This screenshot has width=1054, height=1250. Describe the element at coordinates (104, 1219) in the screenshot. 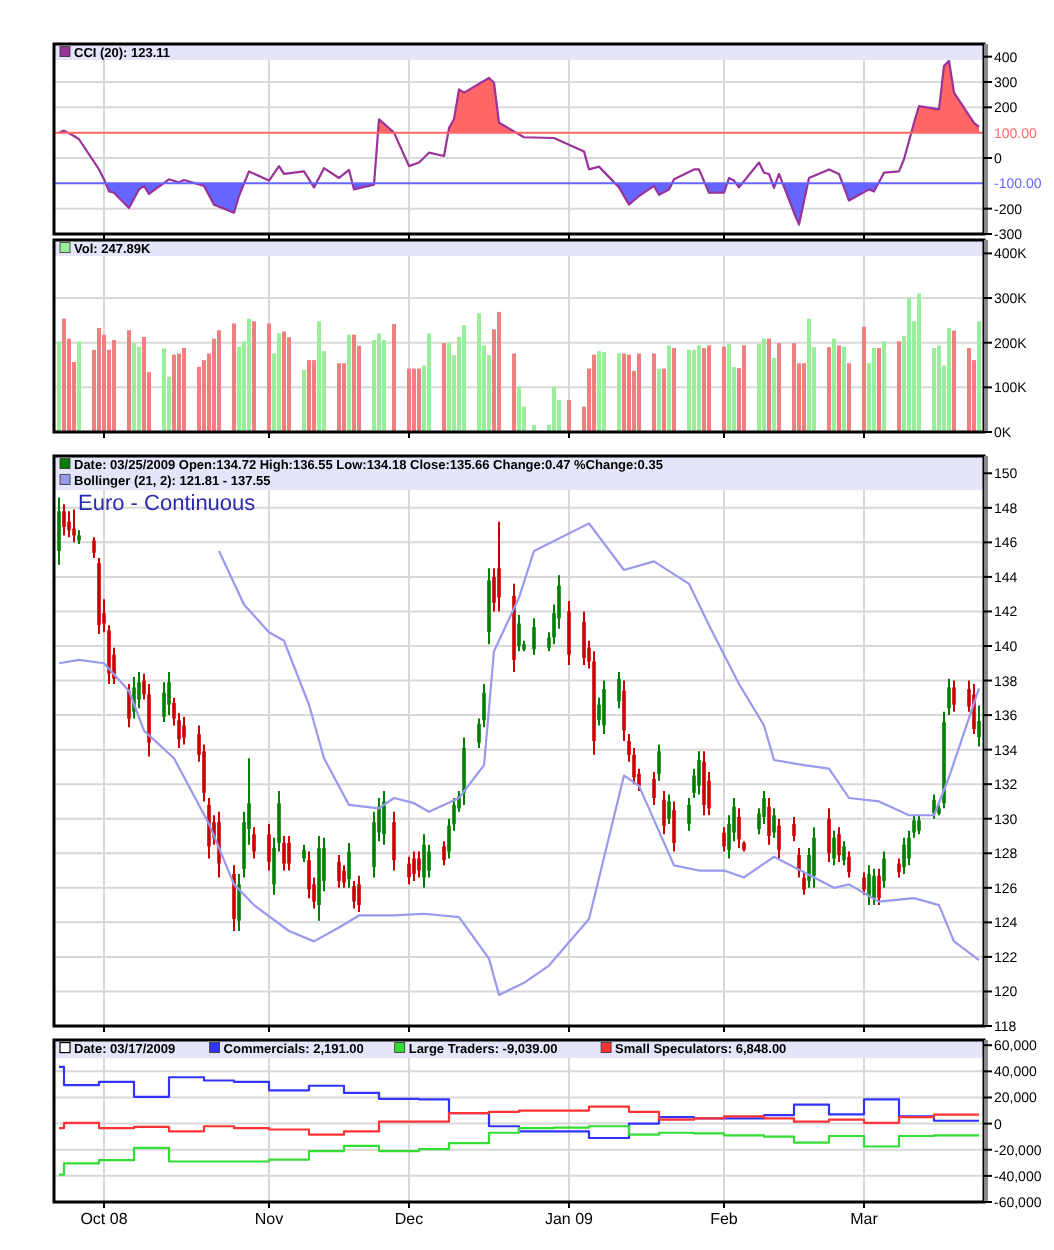

I see `x-tick-label: Oct 08` at that location.